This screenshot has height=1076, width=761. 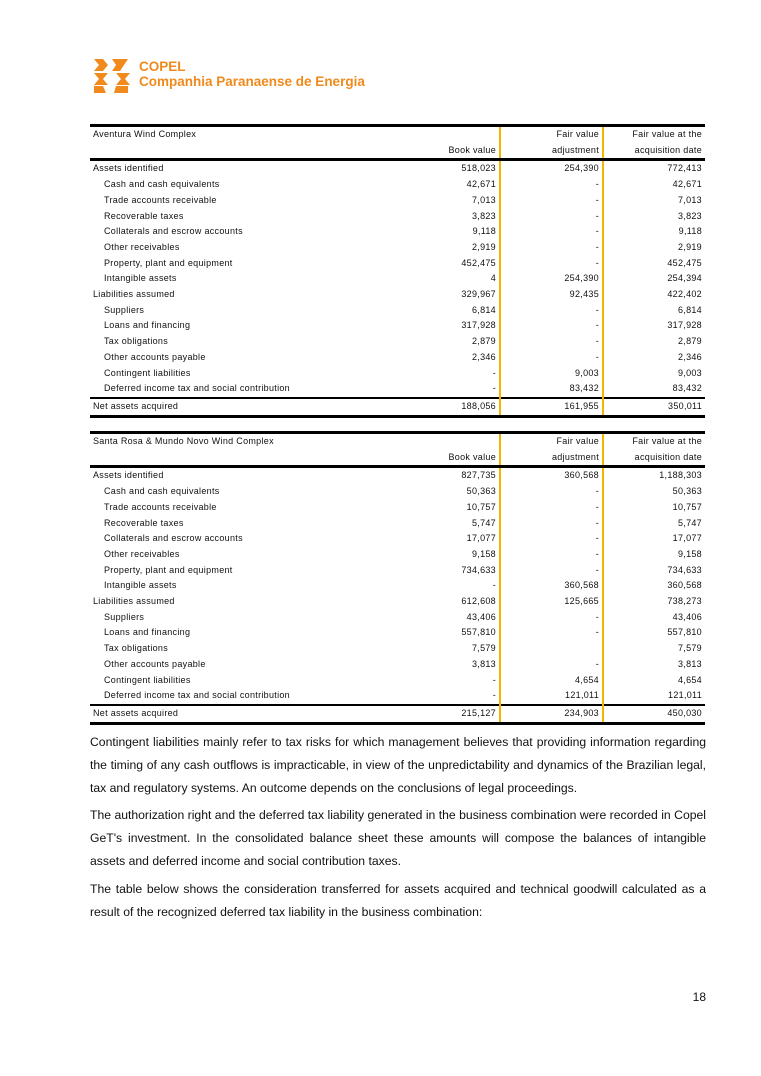 I want to click on book-value-cell: 3,813, so click(x=449, y=664).